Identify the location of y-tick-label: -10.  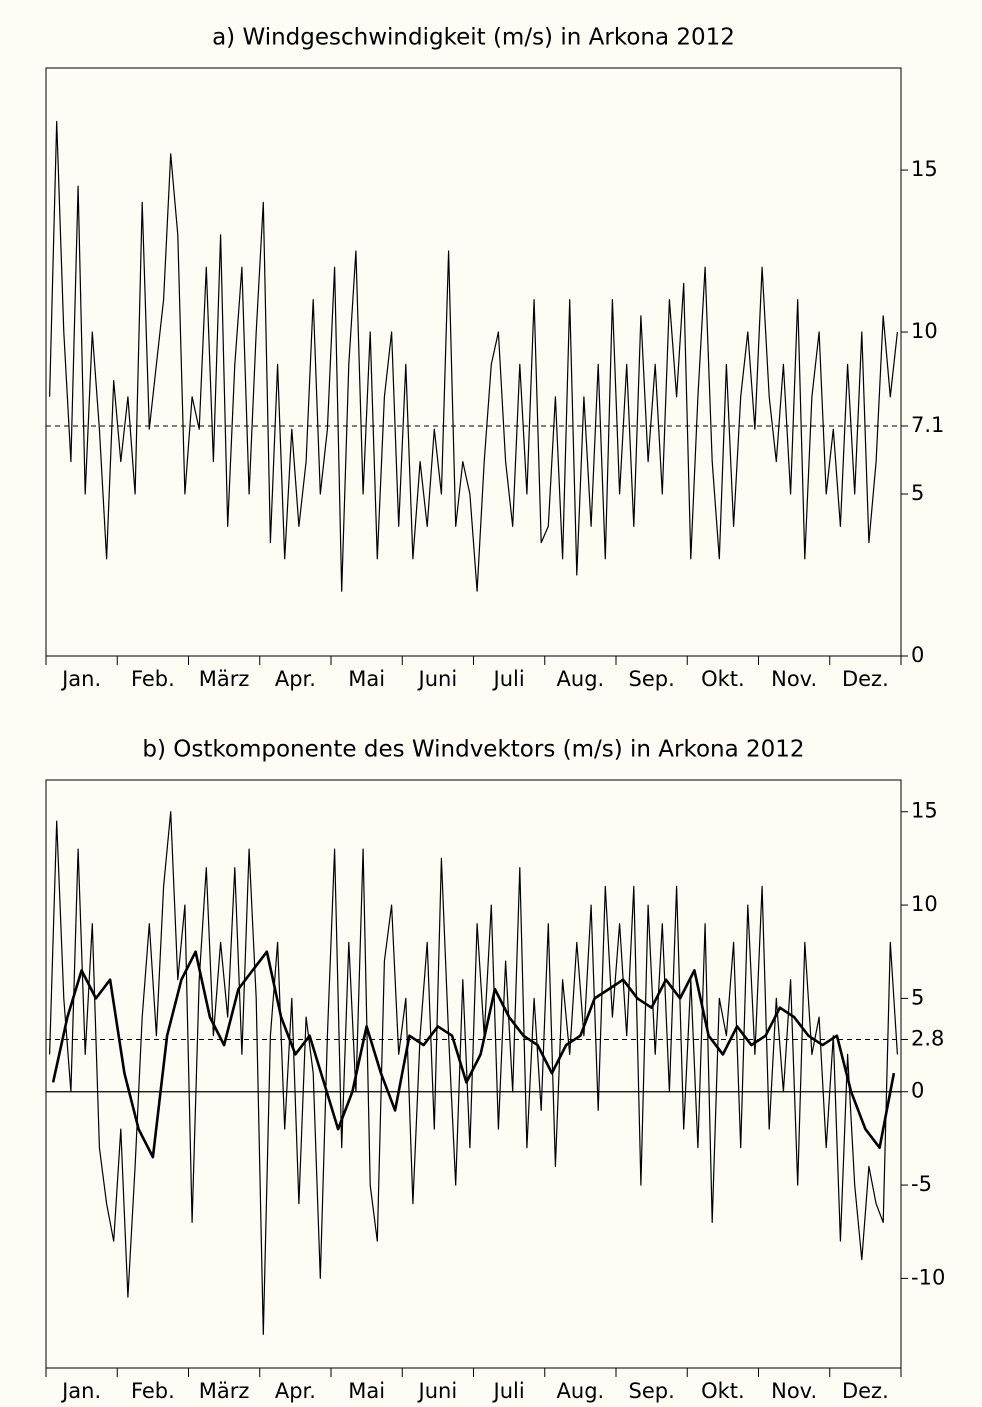
(928, 1277).